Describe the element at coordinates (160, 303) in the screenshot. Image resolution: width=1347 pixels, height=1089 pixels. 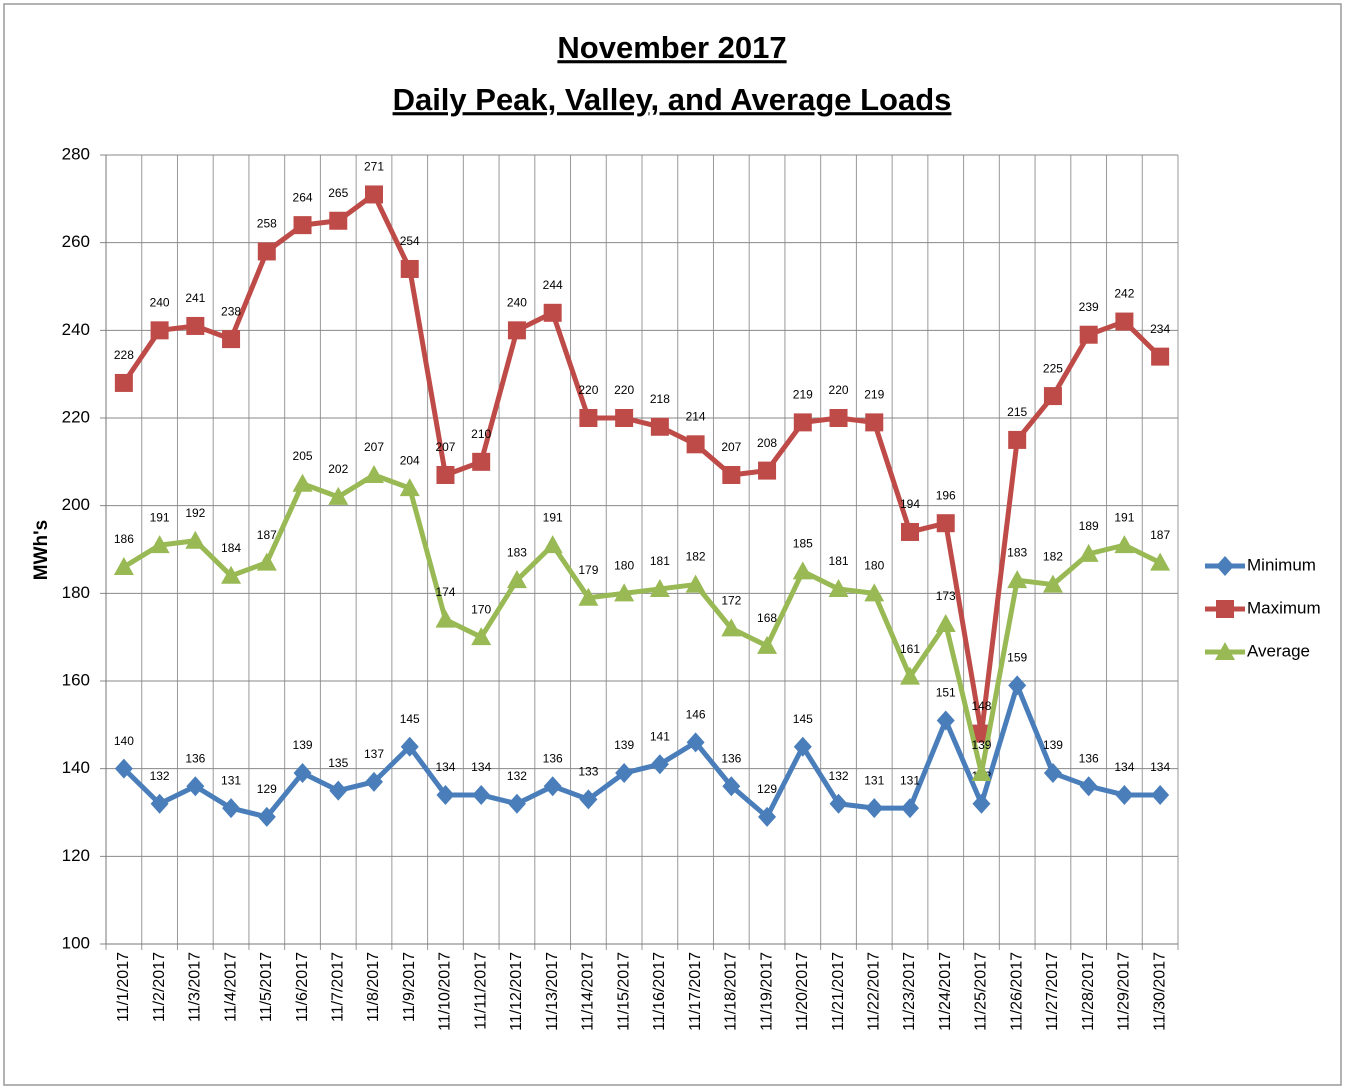
I see `data-label: 240` at that location.